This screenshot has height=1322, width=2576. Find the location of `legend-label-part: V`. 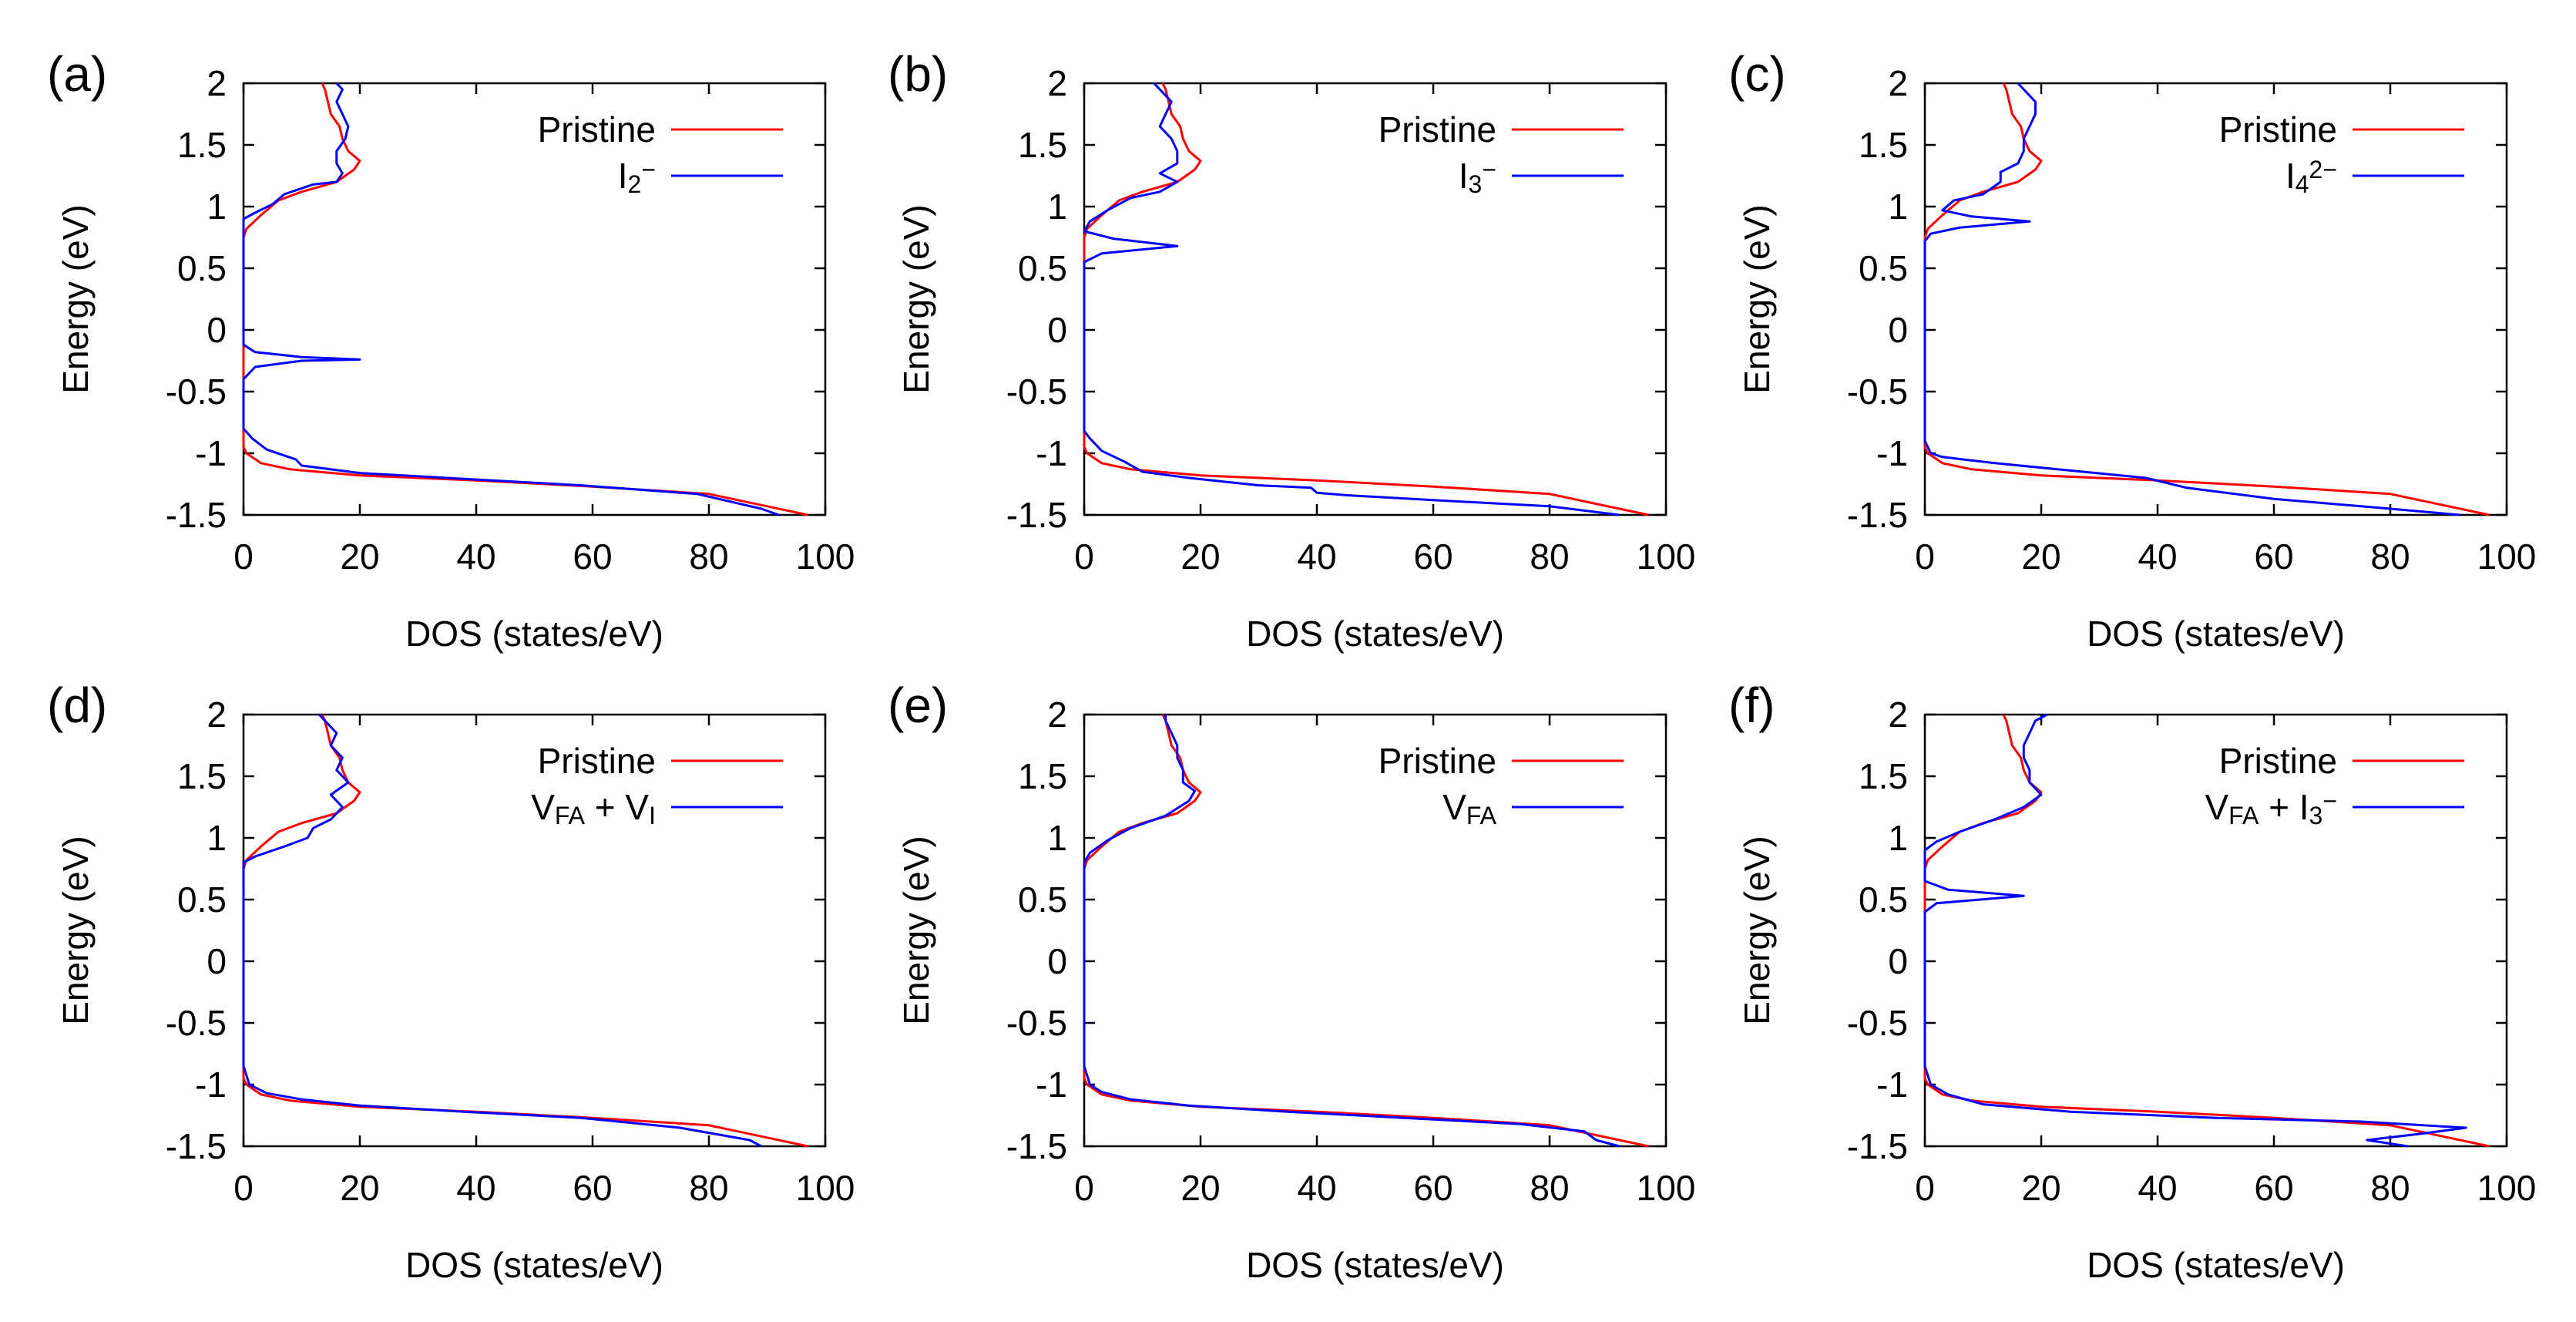

legend-label-part: V is located at coordinates (1454, 807).